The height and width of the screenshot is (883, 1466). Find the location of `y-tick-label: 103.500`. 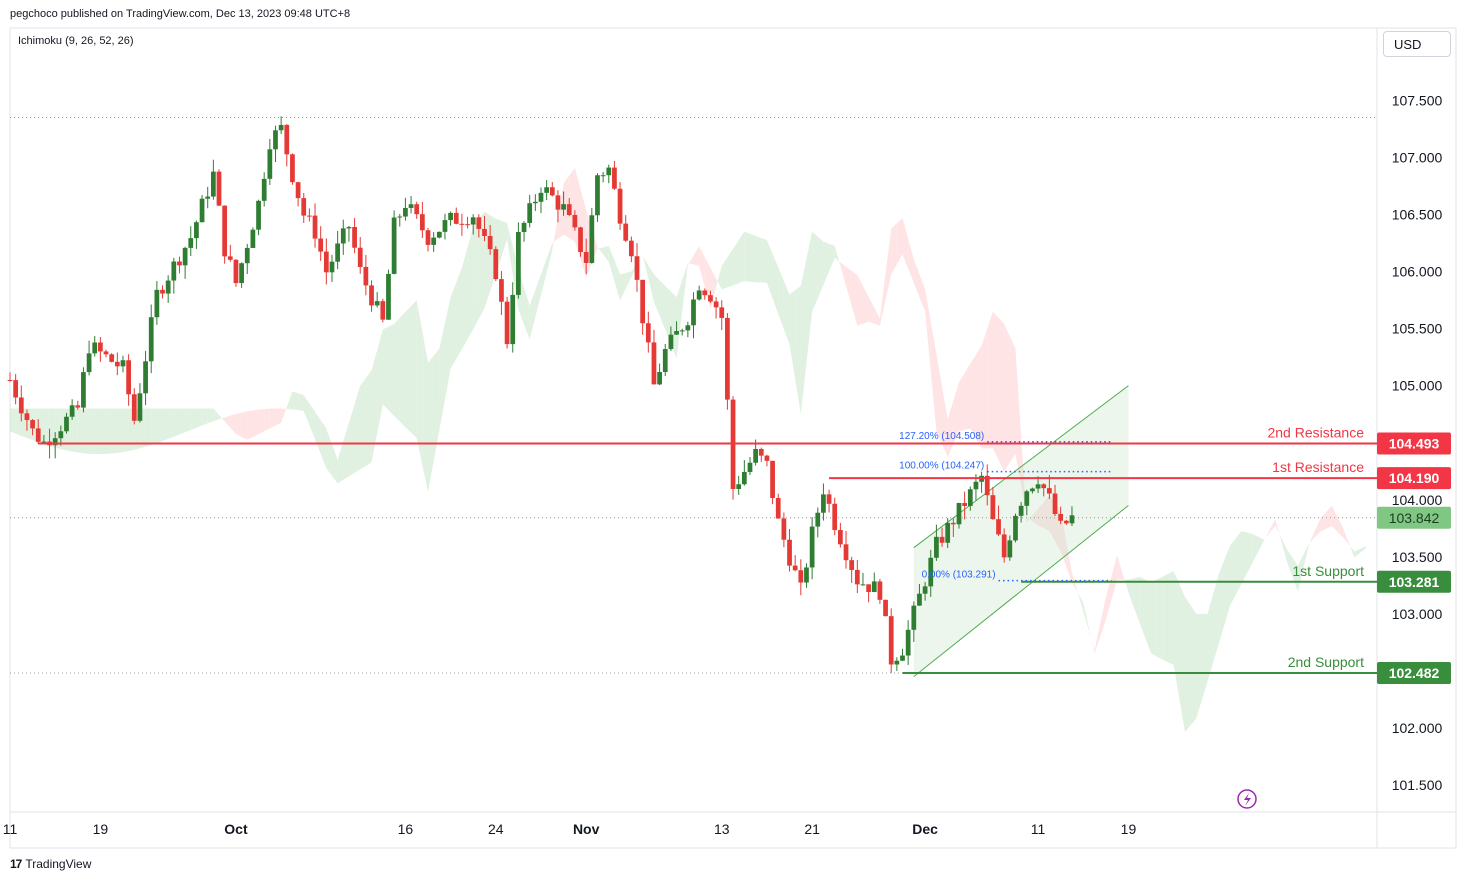

y-tick-label: 103.500 is located at coordinates (1417, 557).